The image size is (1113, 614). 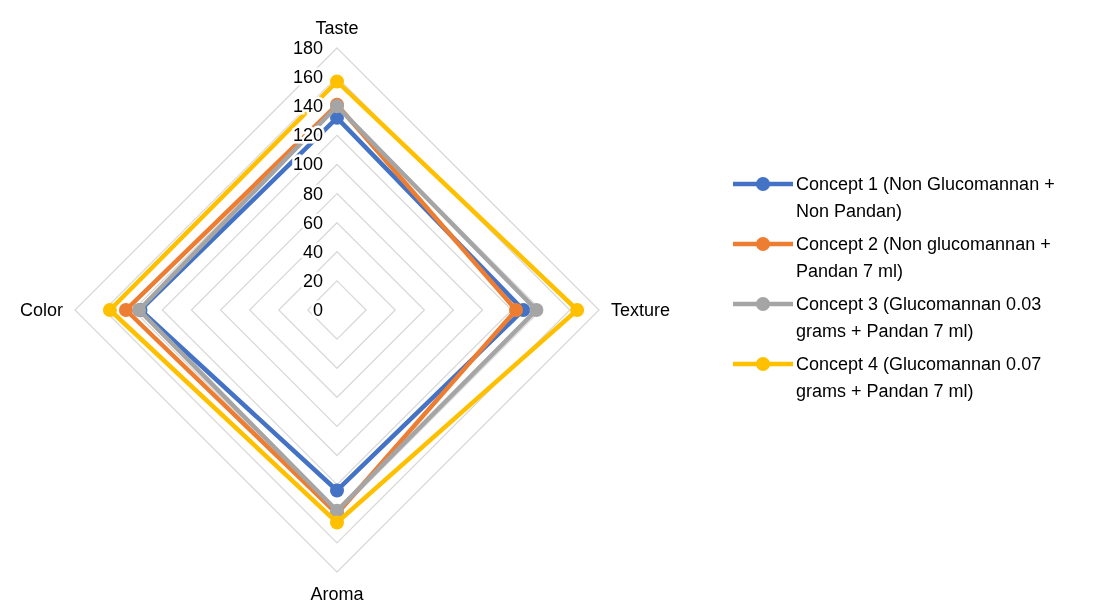 What do you see at coordinates (337, 28) in the screenshot?
I see `spoke-label: Taste` at bounding box center [337, 28].